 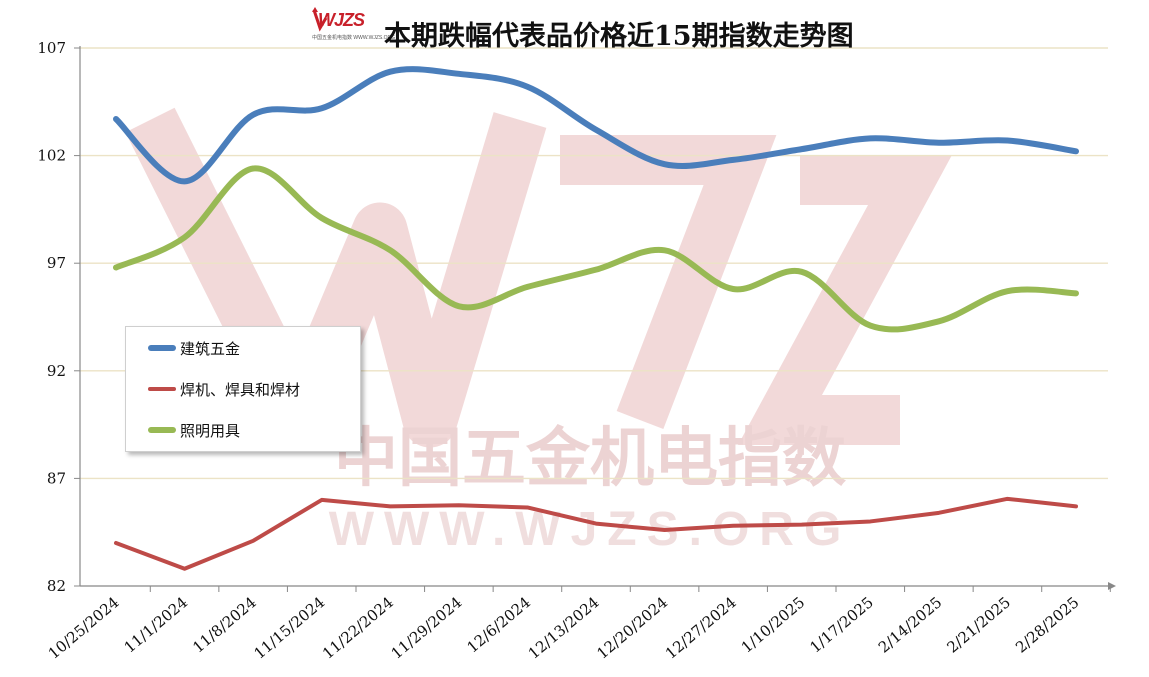 What do you see at coordinates (358, 627) in the screenshot?
I see `x-tick-label-4: 11/22/2024` at bounding box center [358, 627].